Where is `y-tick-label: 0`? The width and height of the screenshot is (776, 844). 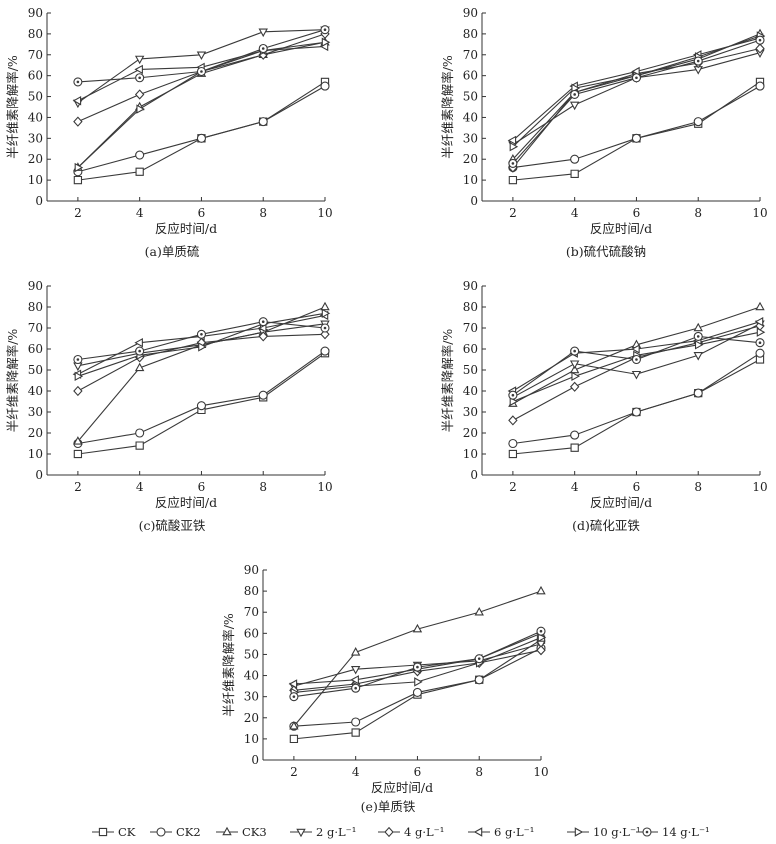
y-tick-label: 0 is located at coordinates (39, 201).